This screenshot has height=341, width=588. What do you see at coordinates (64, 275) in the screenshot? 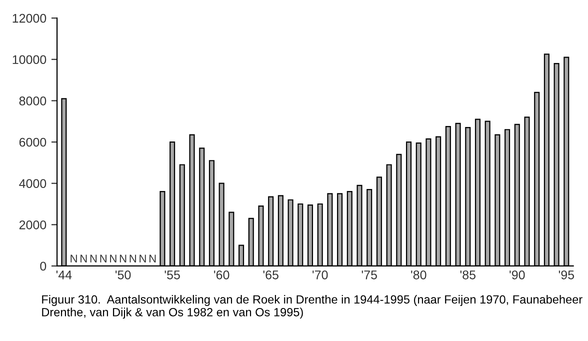
I see `x-tick-label: '44` at bounding box center [64, 275].